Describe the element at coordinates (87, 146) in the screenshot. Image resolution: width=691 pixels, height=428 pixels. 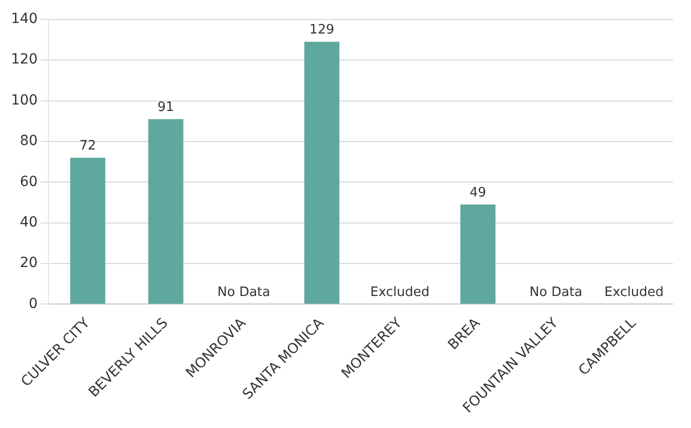
I see `data-label: 72` at that location.